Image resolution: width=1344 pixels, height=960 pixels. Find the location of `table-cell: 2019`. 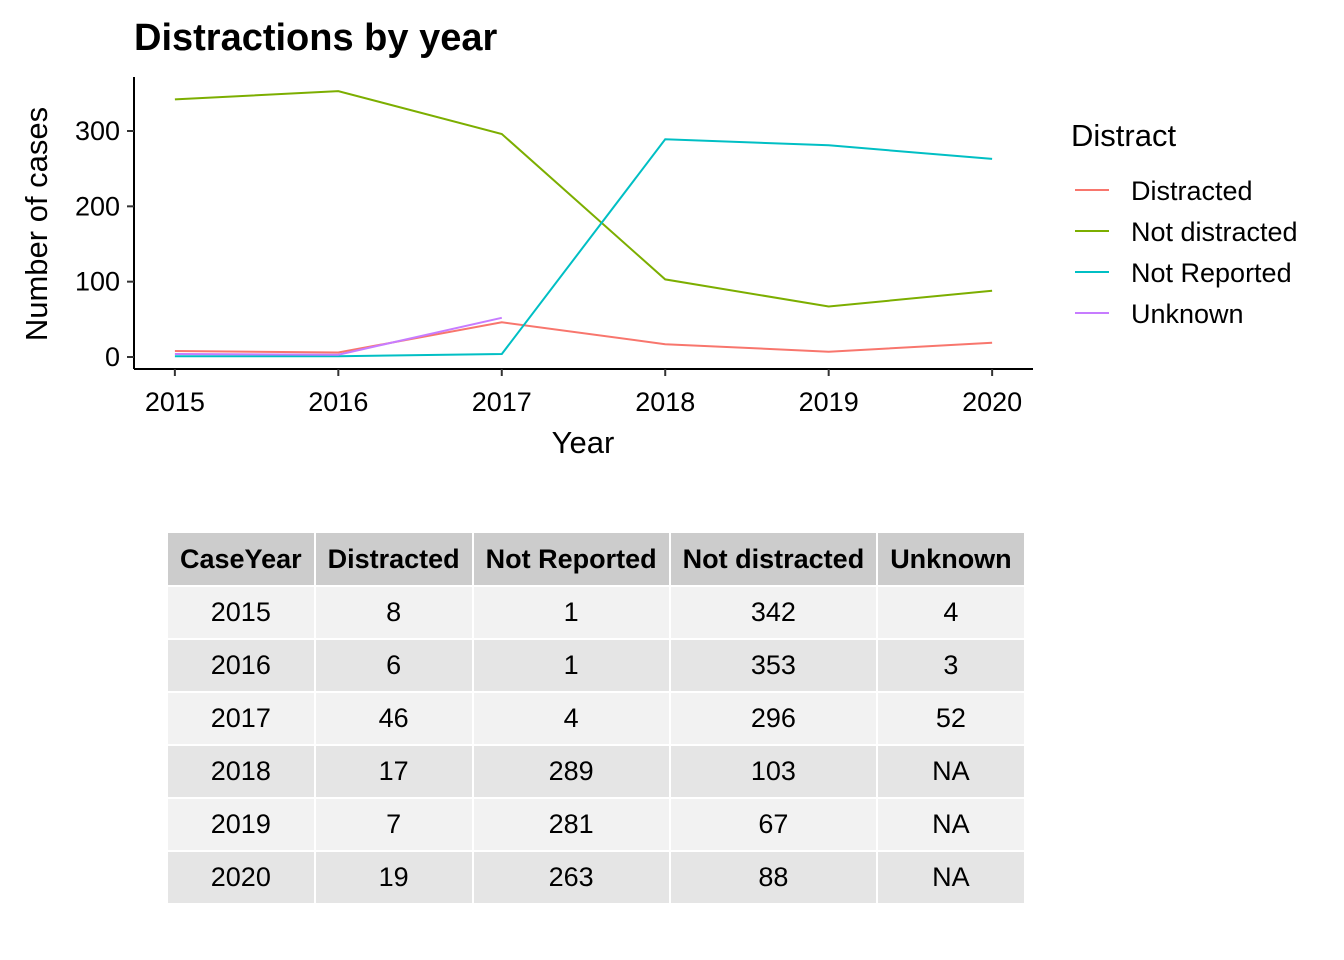

table-cell: 2019 is located at coordinates (241, 824).